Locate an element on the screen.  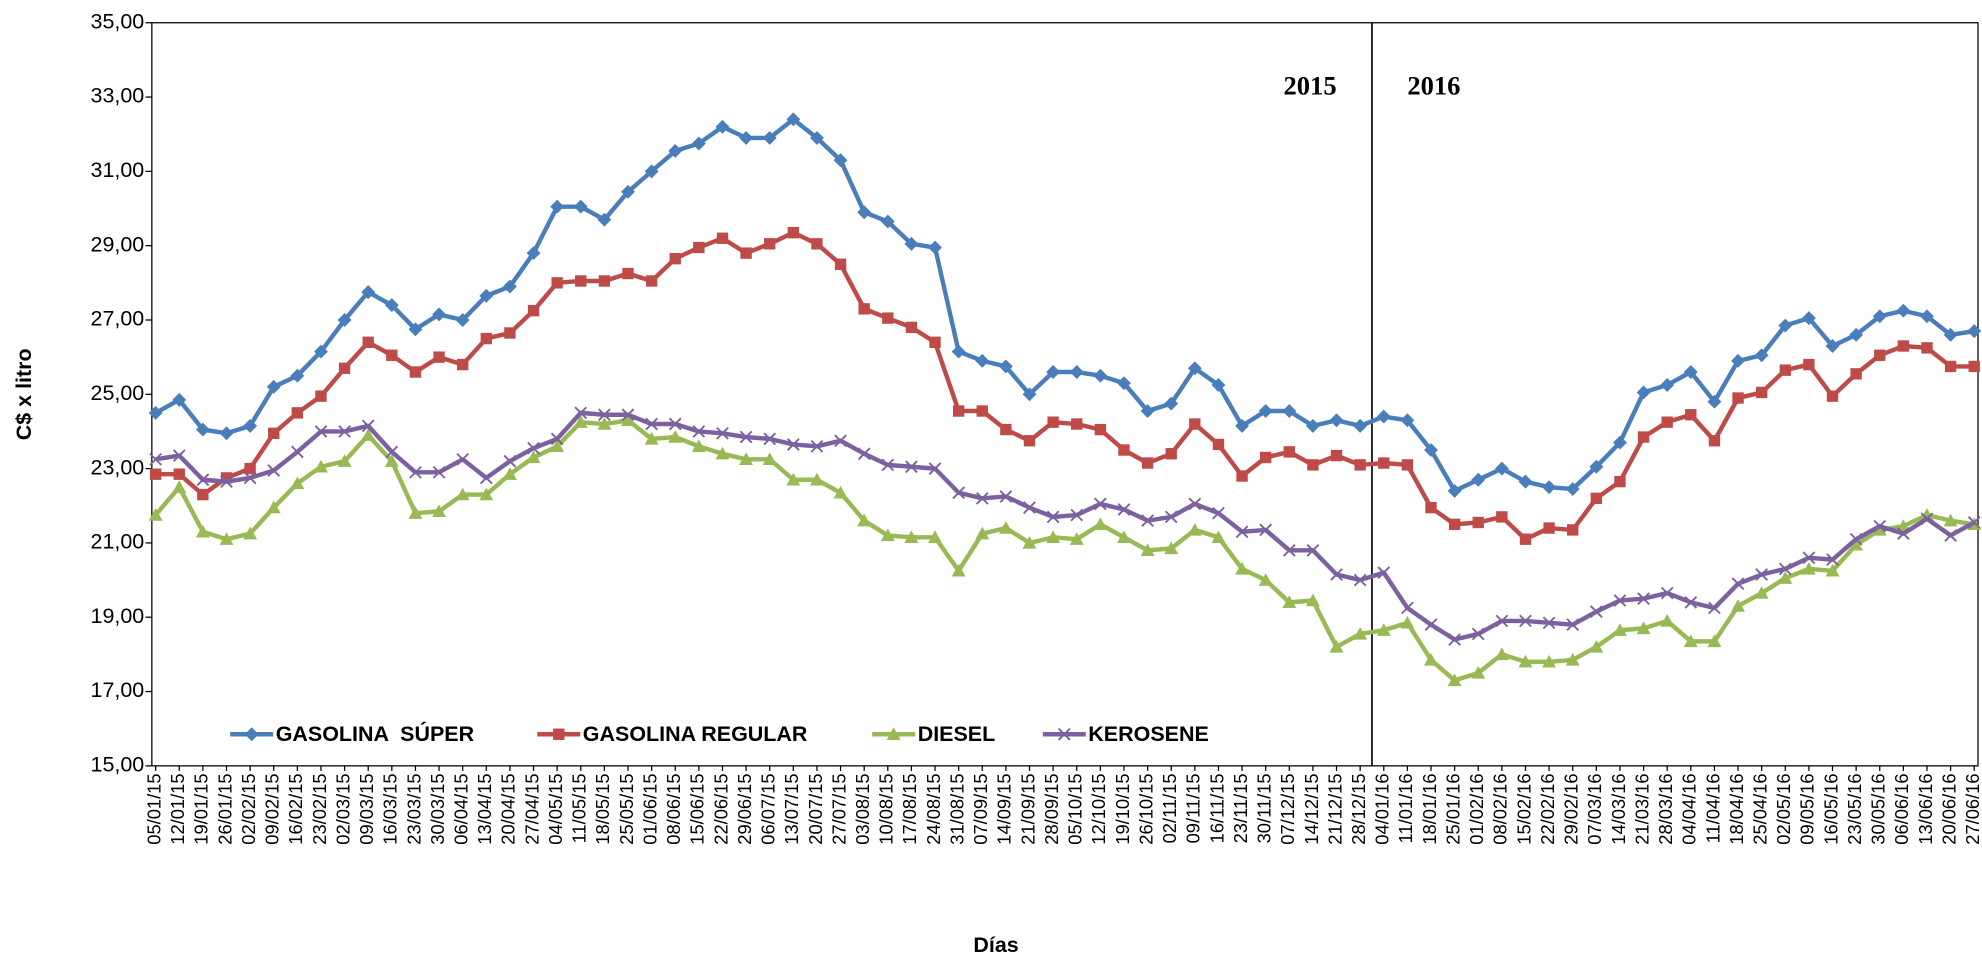
x-tick-label: 15/06/15 is located at coordinates (697, 808).